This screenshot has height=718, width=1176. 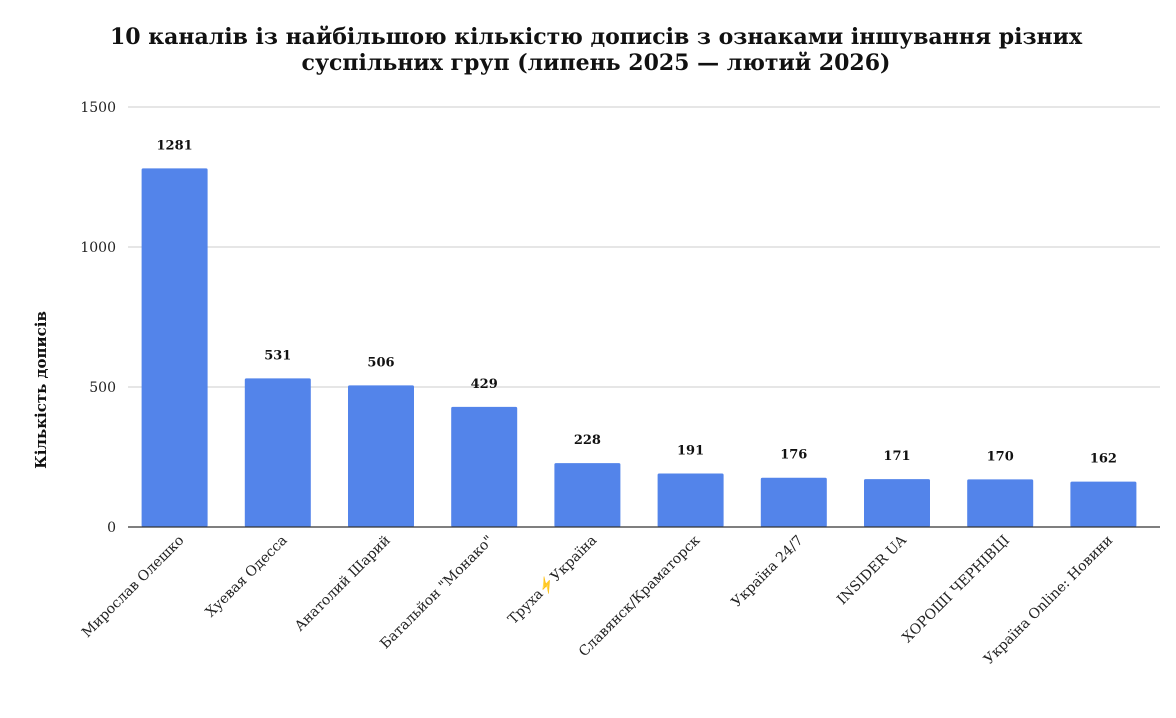 I want to click on data-label: 162, so click(x=1103, y=459).